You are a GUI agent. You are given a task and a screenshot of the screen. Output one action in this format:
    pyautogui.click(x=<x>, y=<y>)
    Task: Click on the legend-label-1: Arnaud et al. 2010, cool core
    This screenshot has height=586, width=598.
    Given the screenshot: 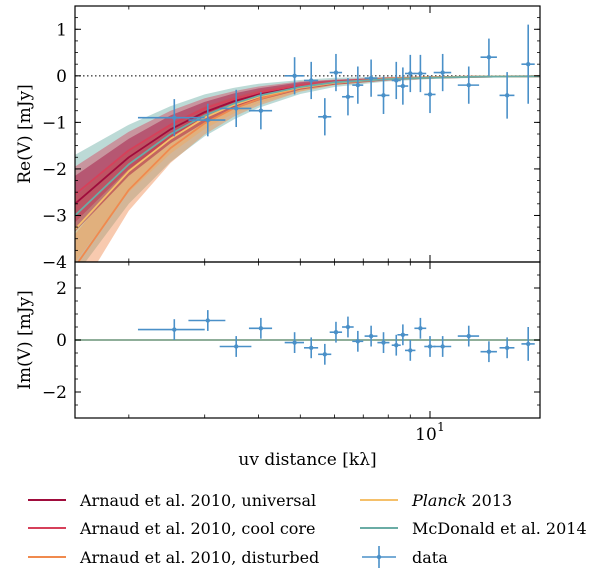 What is the action you would take?
    pyautogui.click(x=197, y=528)
    